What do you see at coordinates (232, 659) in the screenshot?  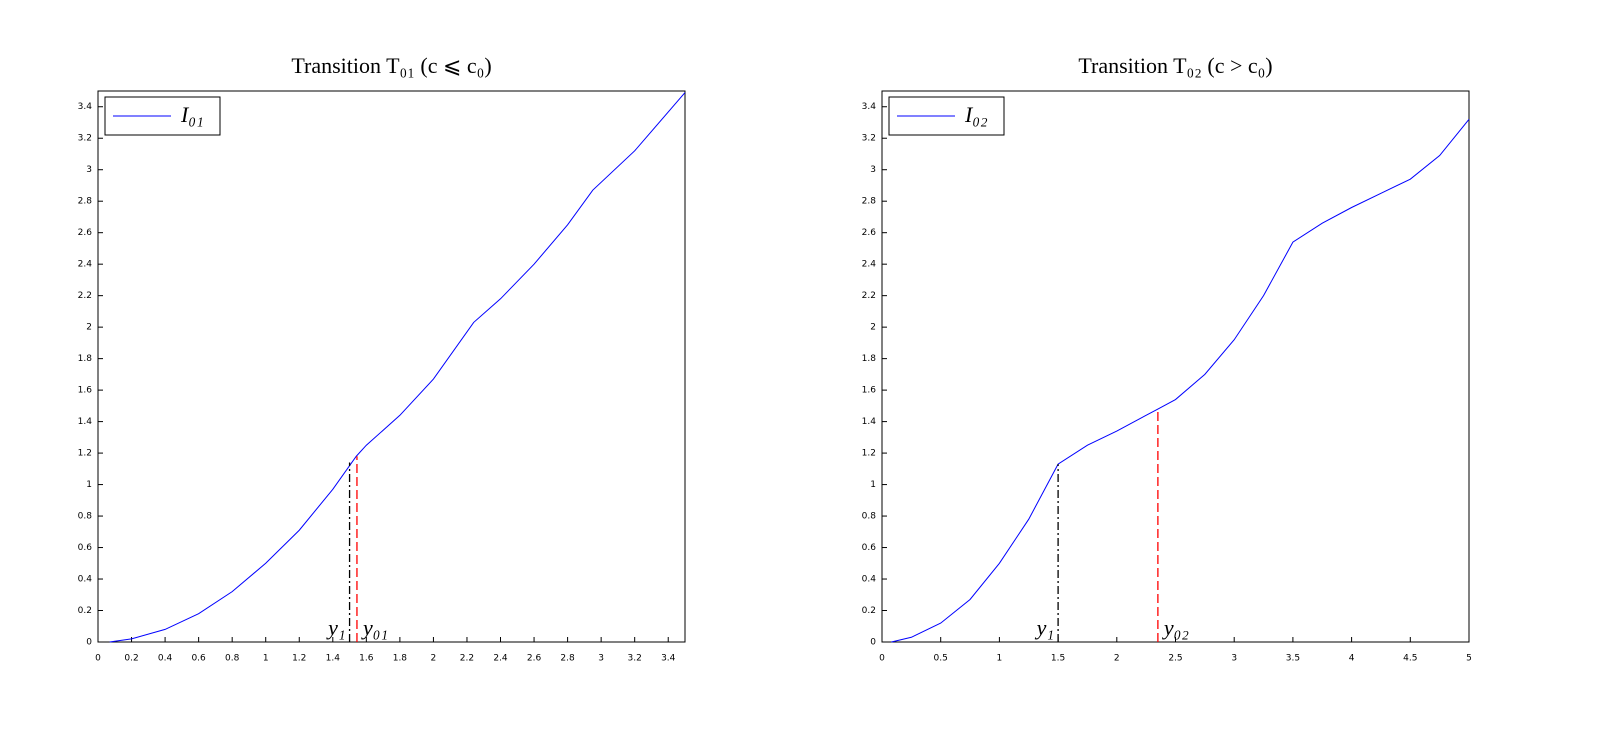 I see `x-tick-label: 0.8` at bounding box center [232, 659].